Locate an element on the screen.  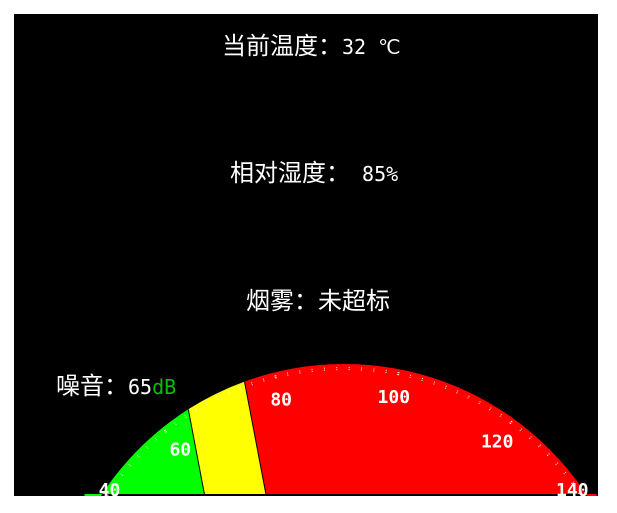
temperature-value: 32 ℃ is located at coordinates (371, 47).